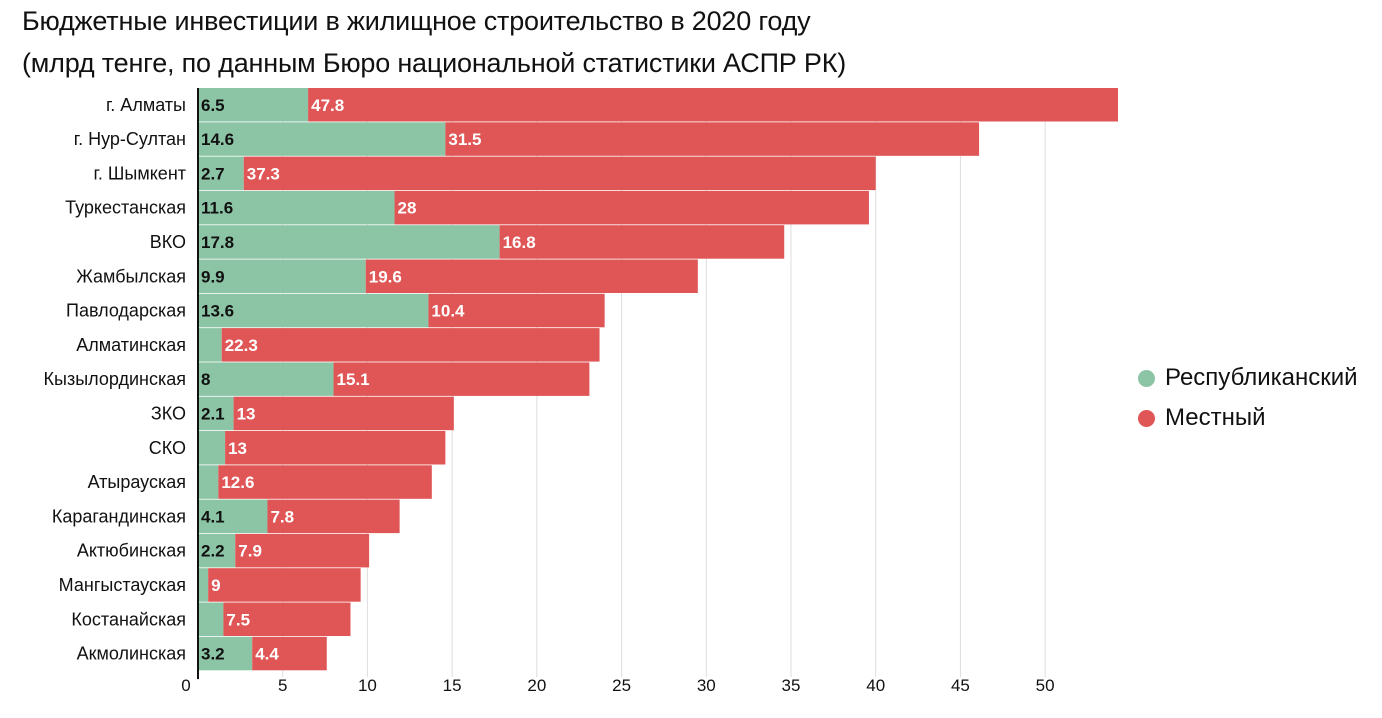 This screenshot has height=718, width=1382. What do you see at coordinates (119, 516) in the screenshot?
I see `category-label: Карагандинская` at bounding box center [119, 516].